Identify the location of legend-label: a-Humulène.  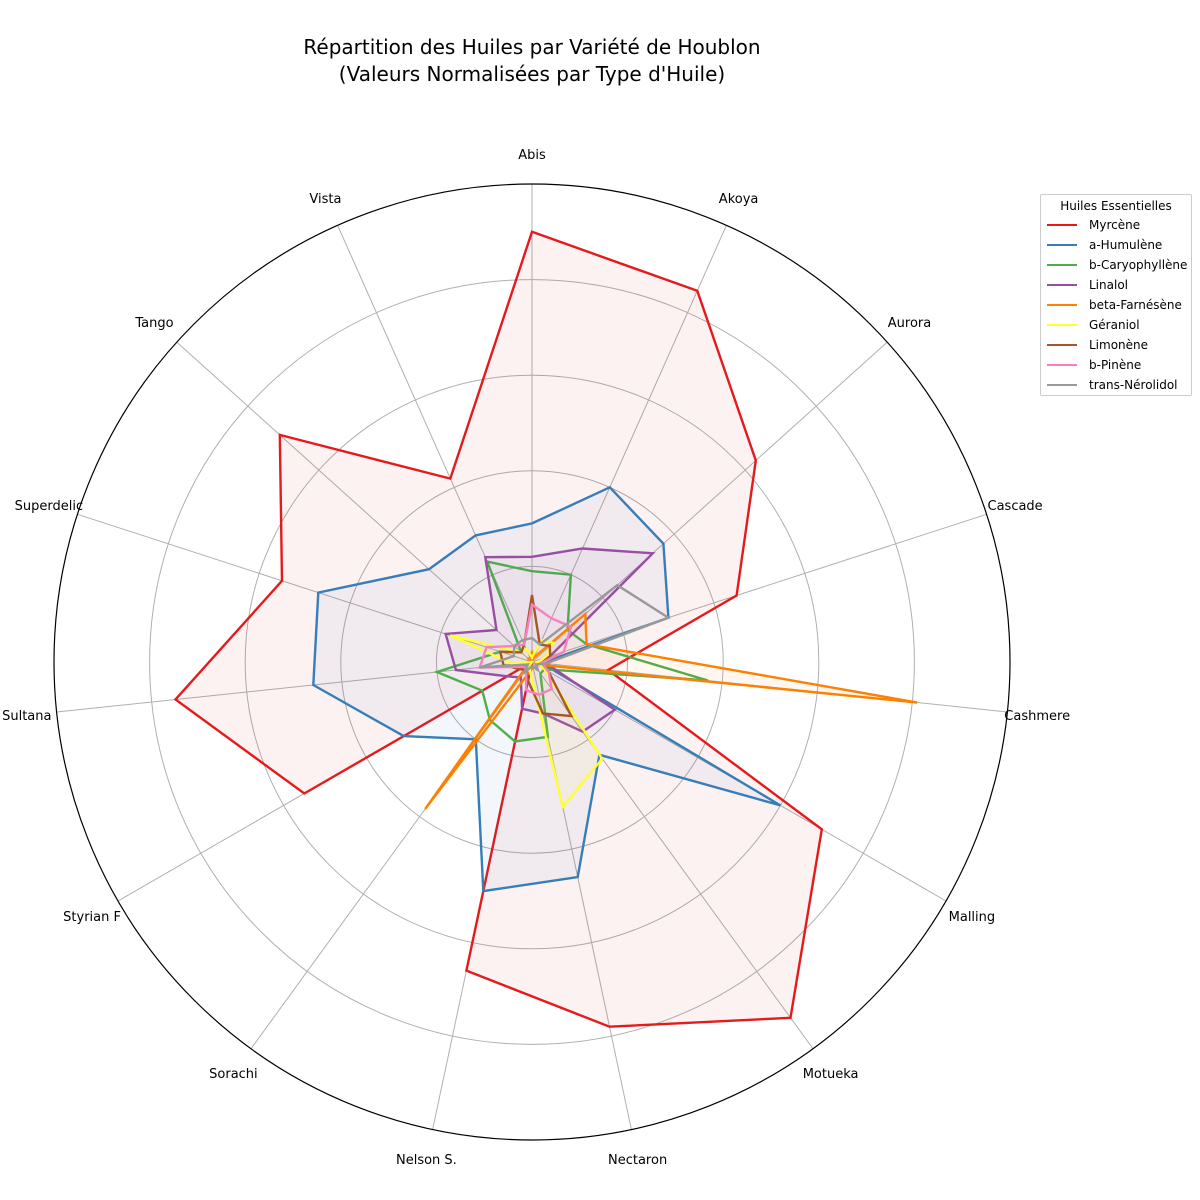
(1126, 245).